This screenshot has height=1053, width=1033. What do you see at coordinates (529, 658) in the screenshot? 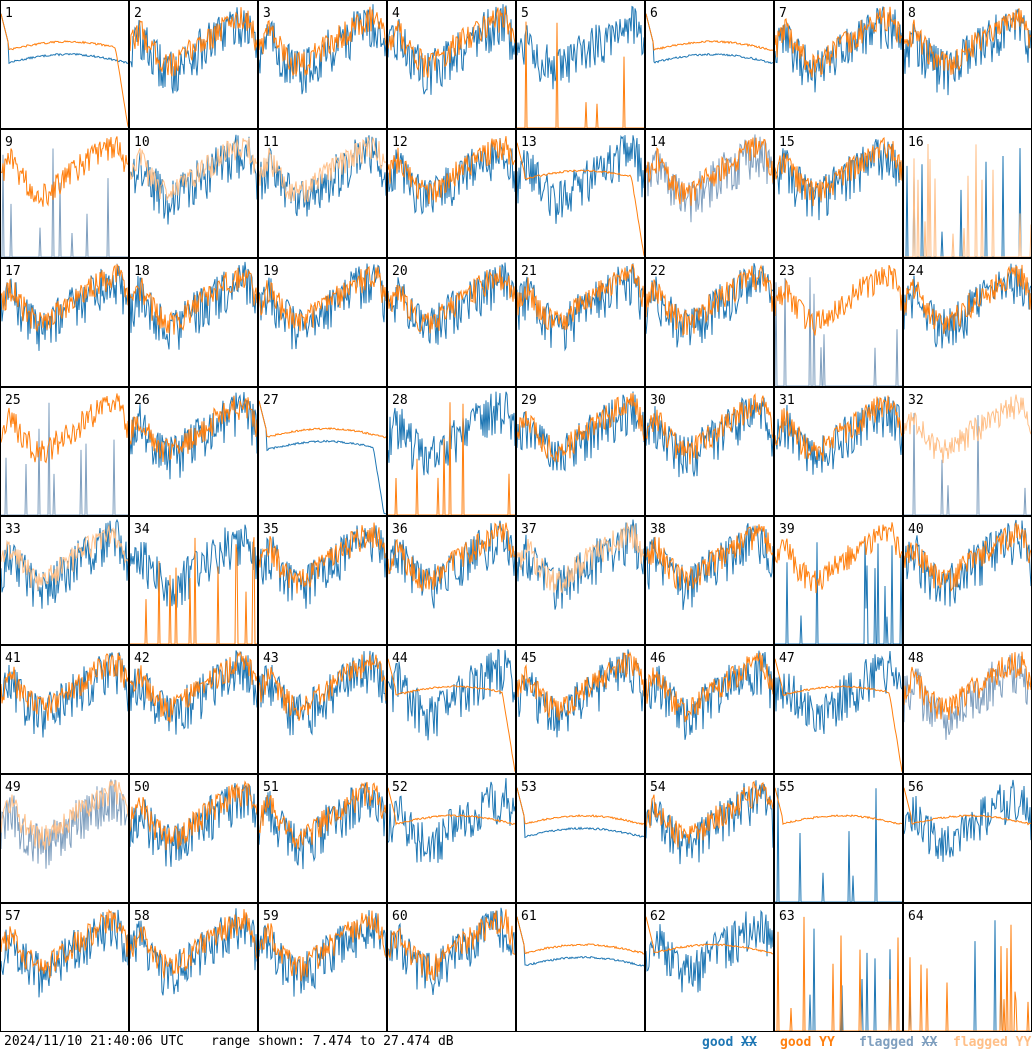
I see `tile-label: 45` at bounding box center [529, 658].